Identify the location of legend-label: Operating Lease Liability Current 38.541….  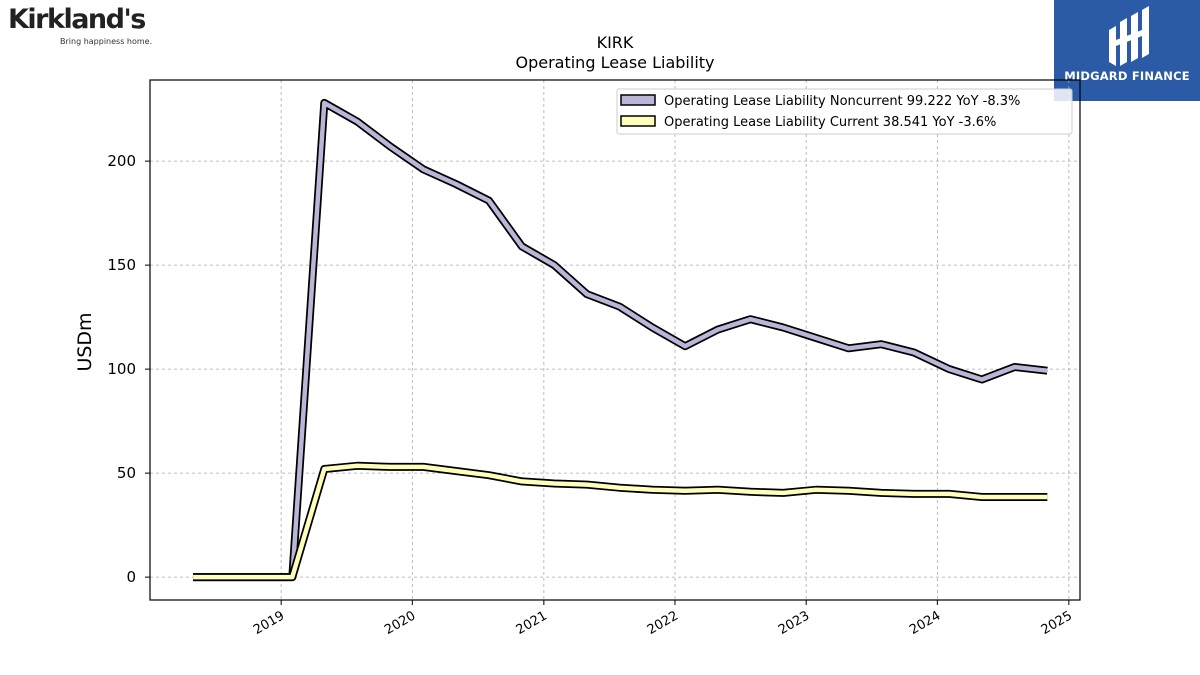
(830, 122).